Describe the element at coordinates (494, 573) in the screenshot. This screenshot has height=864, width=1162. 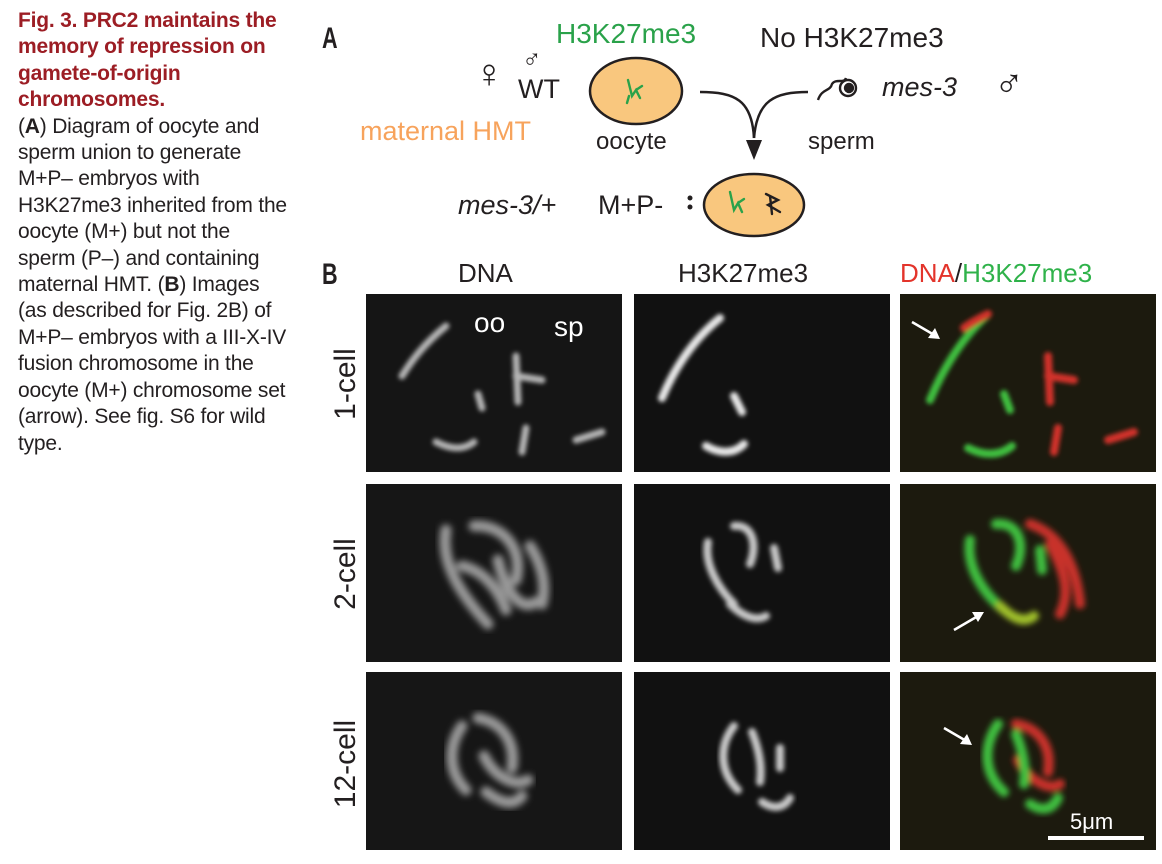
I see `micrograph-2-cell-dna` at that location.